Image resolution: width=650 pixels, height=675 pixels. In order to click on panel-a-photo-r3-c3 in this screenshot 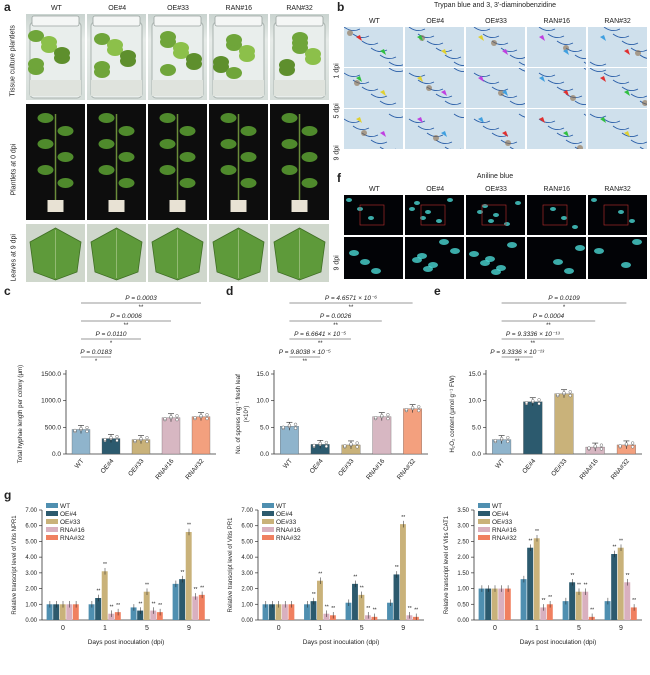, I will do `click(177, 253)`.